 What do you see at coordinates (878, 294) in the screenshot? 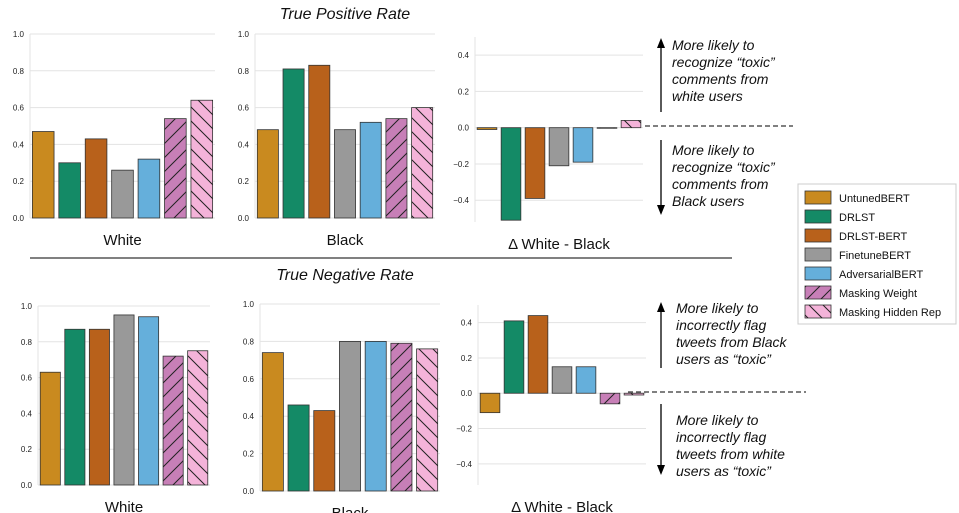
I see `legend-label: Masking Weight` at bounding box center [878, 294].